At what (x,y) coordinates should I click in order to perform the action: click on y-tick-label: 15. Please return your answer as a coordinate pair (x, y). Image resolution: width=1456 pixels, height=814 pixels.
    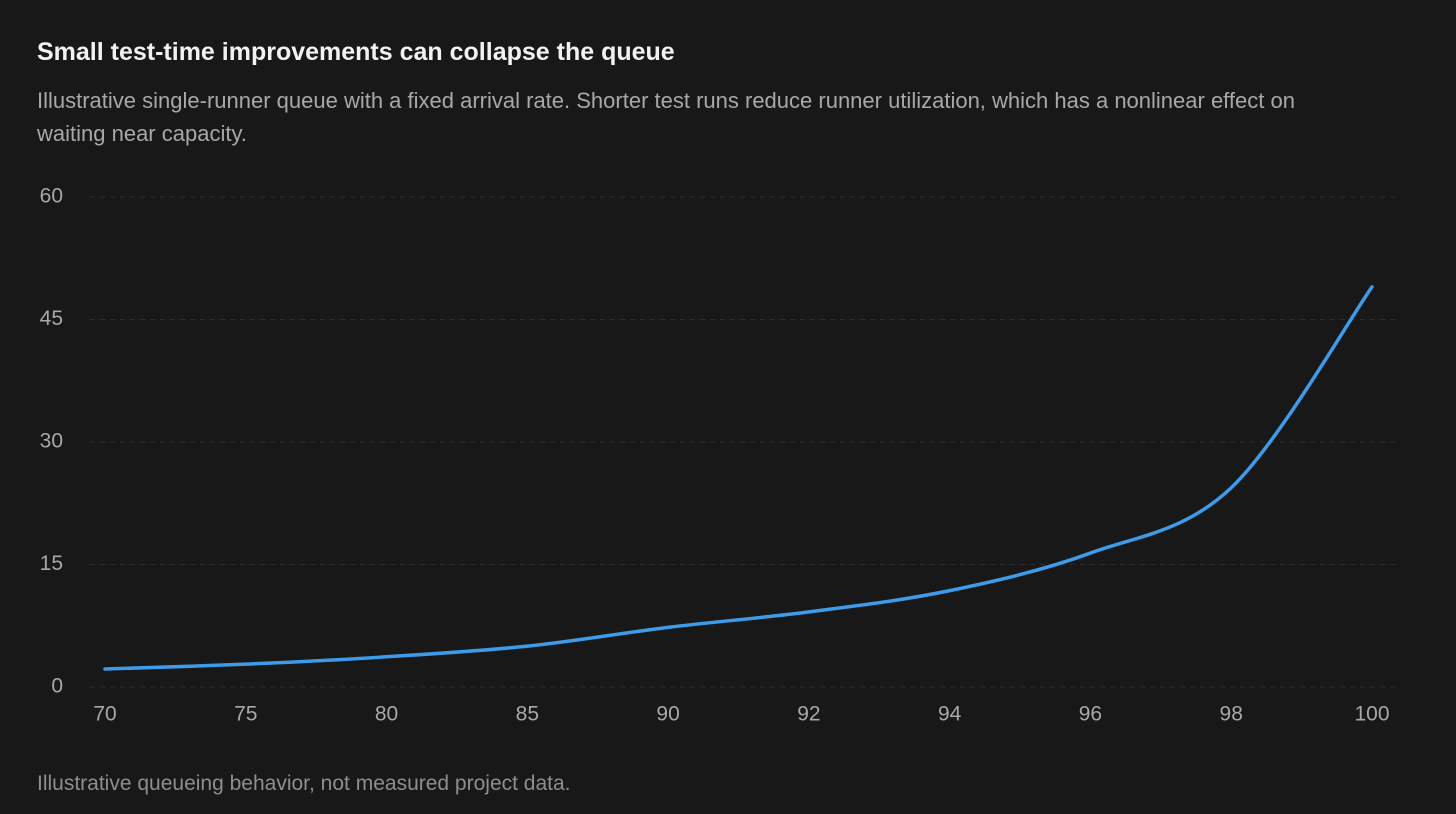
    Looking at the image, I should click on (51, 563).